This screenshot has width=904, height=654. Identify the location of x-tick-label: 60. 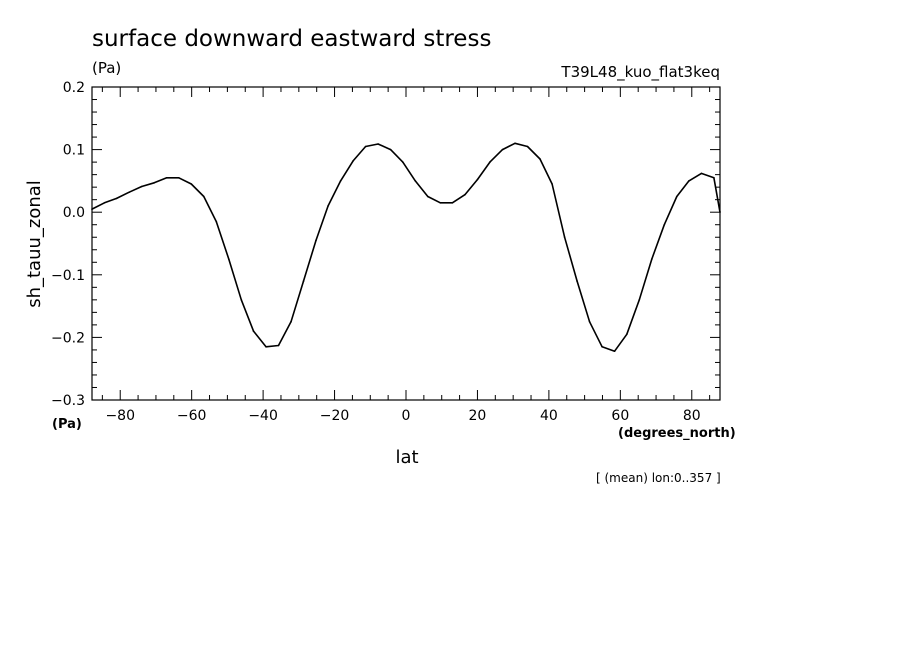
(620, 416).